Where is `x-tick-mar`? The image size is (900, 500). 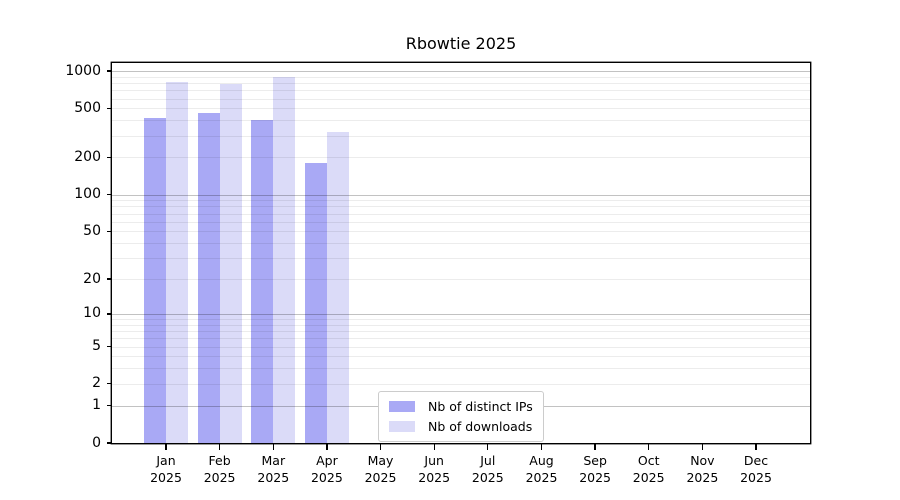 x-tick-mar is located at coordinates (273, 447).